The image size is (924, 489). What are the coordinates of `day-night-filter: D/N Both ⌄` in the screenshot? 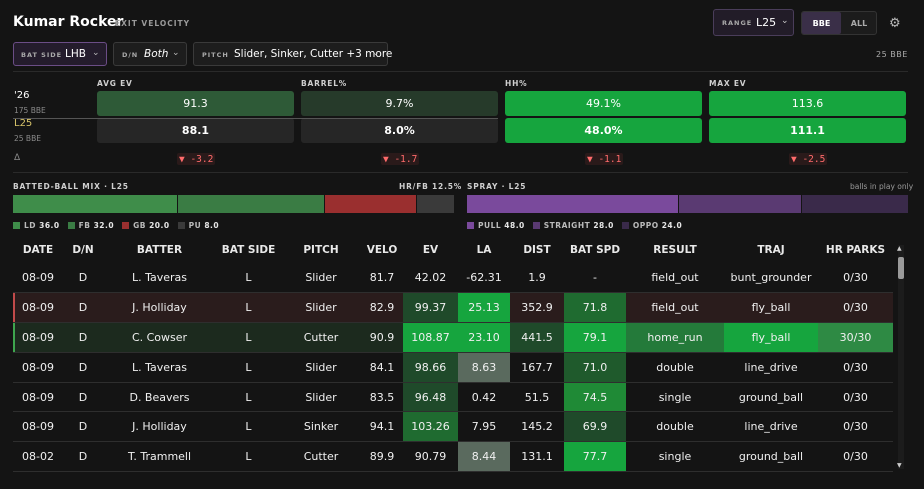 It's located at (150, 54).